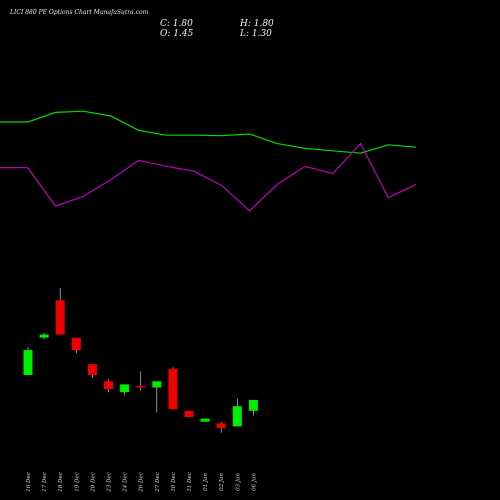 This screenshot has height=500, width=500. What do you see at coordinates (174, 482) in the screenshot?
I see `date-label: 30 Dec` at bounding box center [174, 482].